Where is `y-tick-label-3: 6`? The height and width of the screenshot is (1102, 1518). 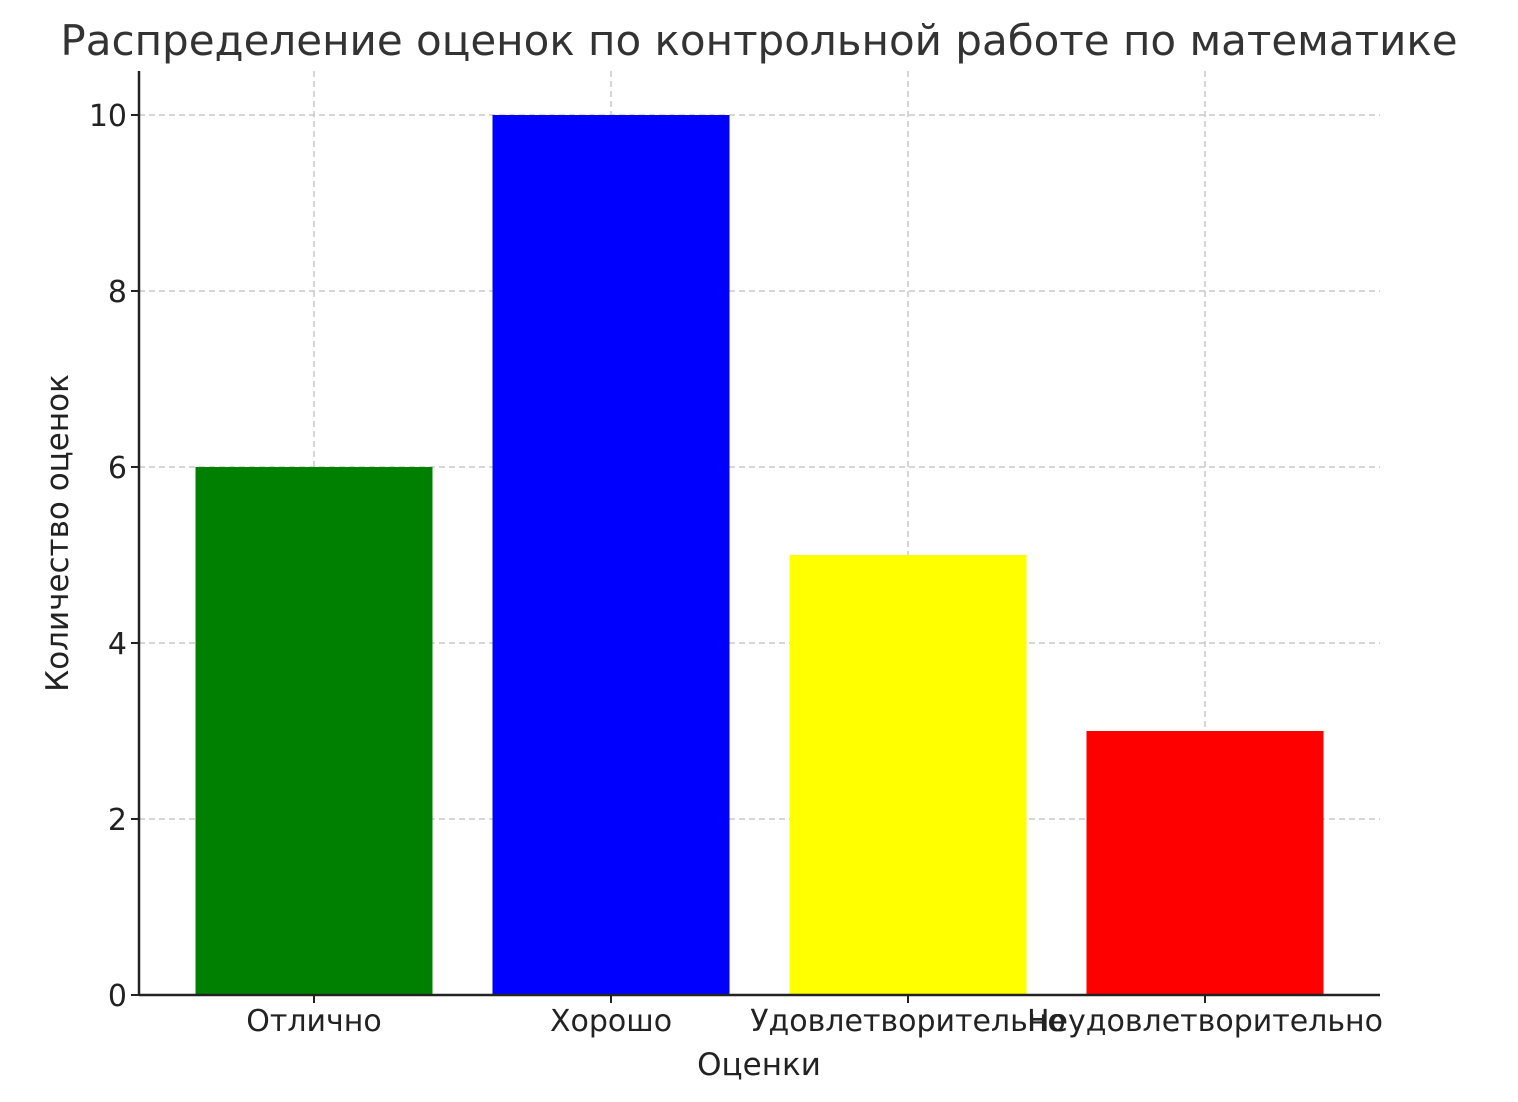 y-tick-label-3: 6 is located at coordinates (117, 468).